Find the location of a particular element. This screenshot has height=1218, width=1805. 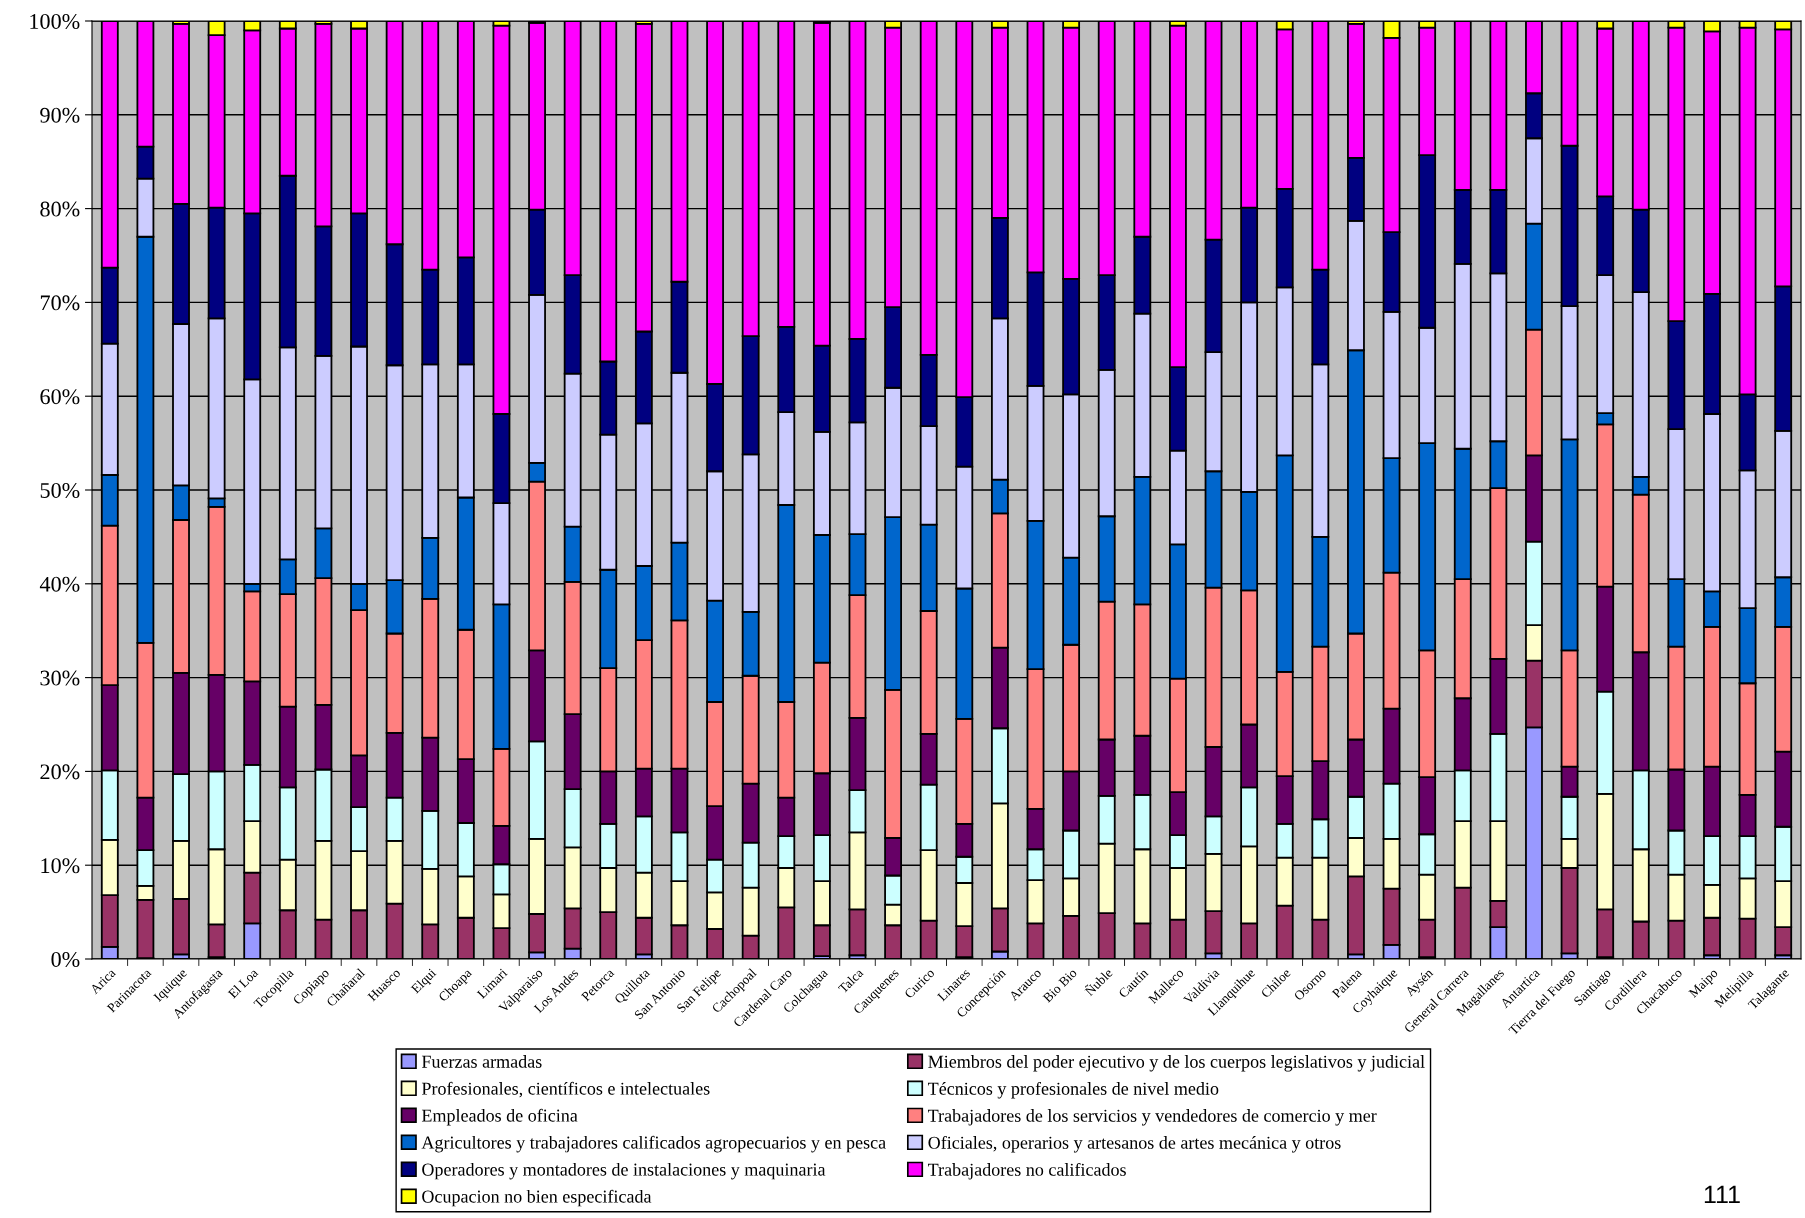

legend-label: Operadores y montadores de instalaciones y maquinaria is located at coordinates (624, 1171).